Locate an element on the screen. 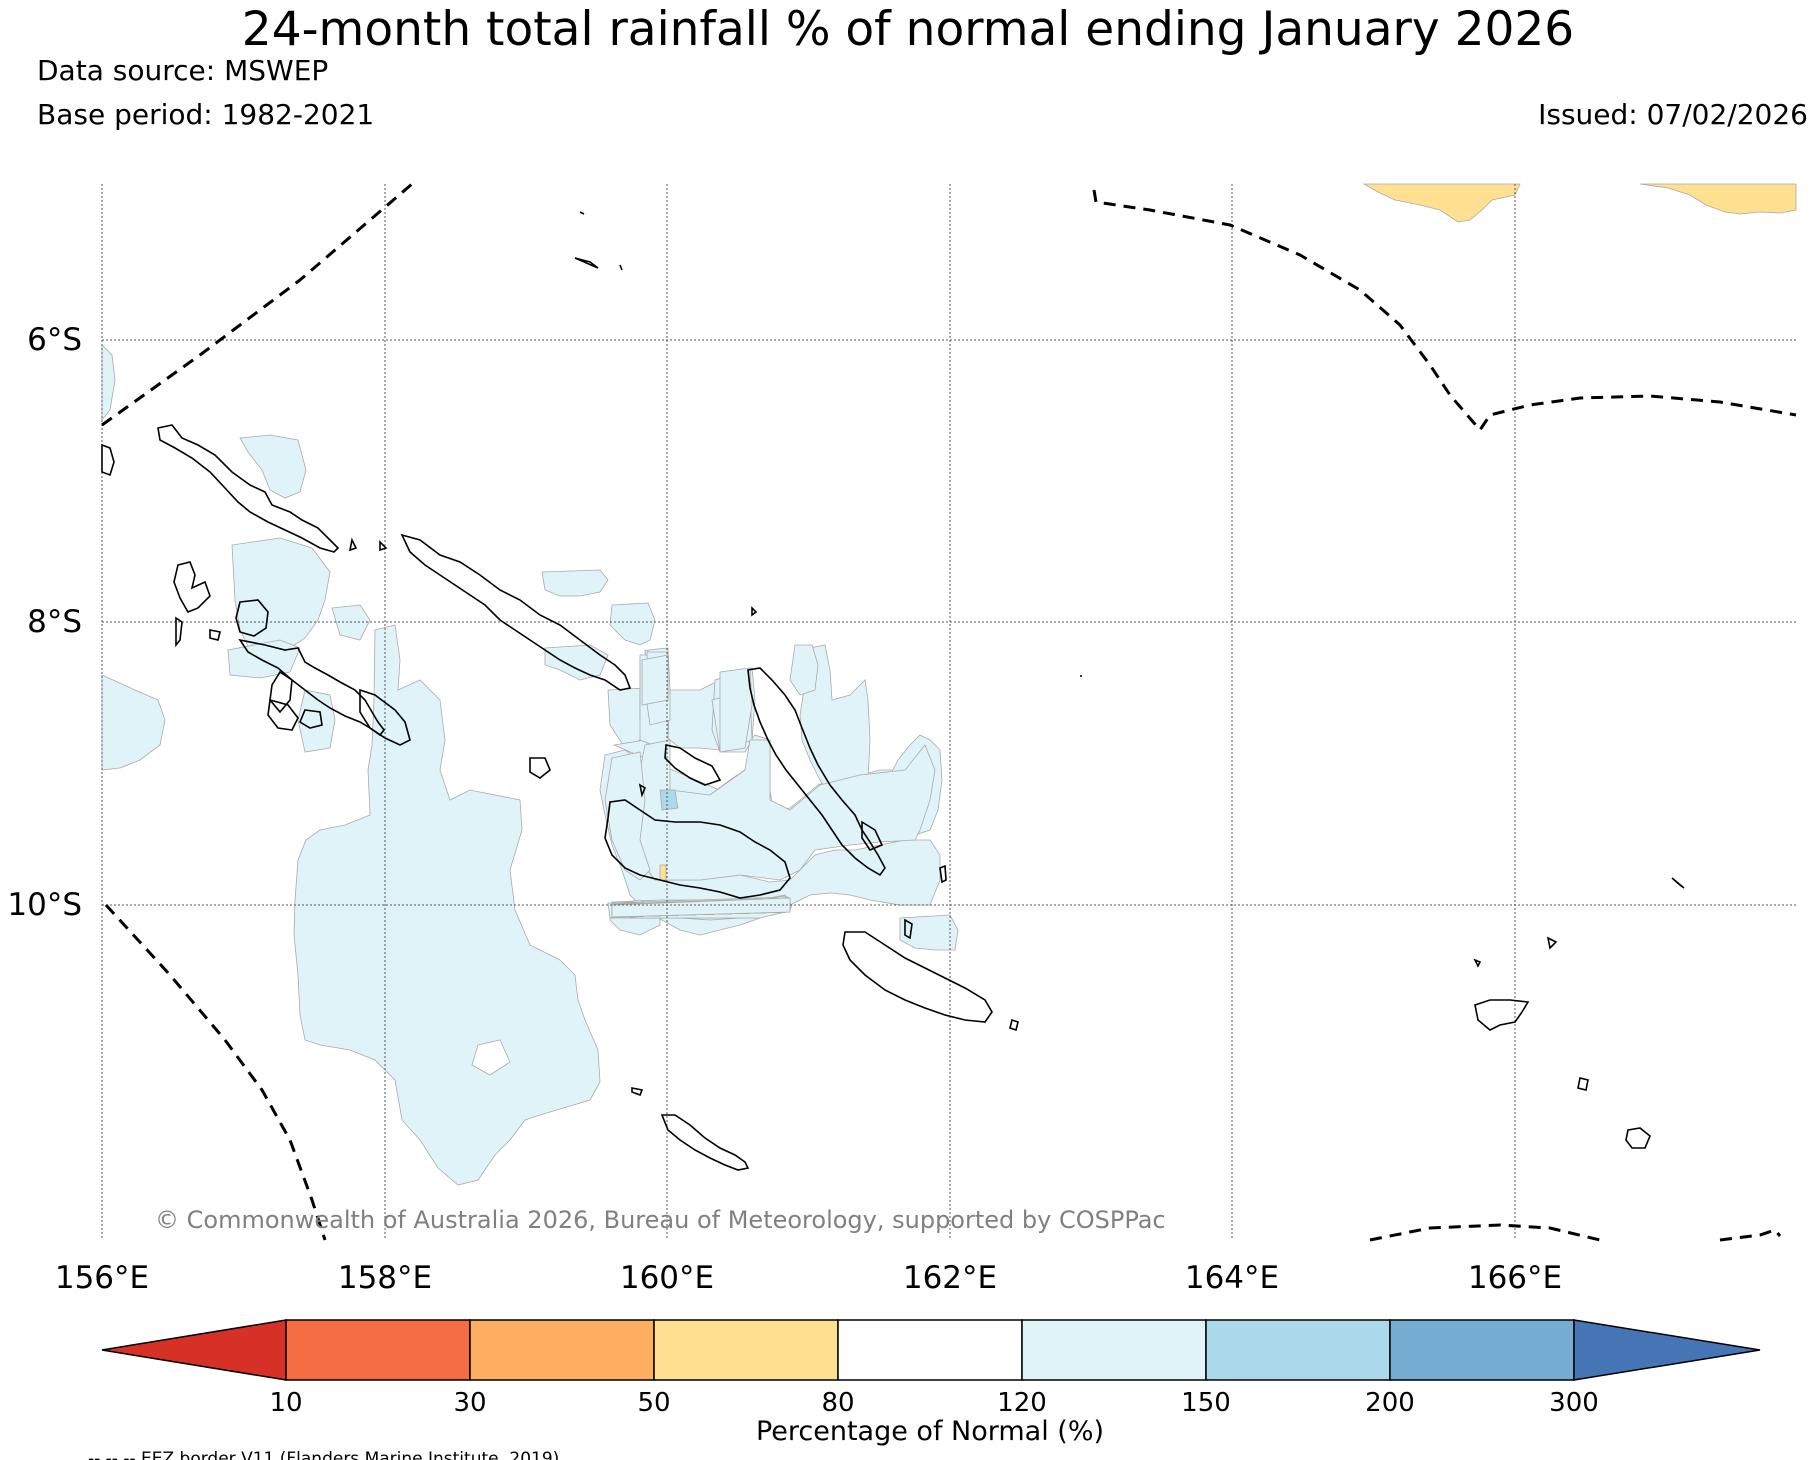 The image size is (1816, 1460). lon-label: 164°E is located at coordinates (1232, 1278).